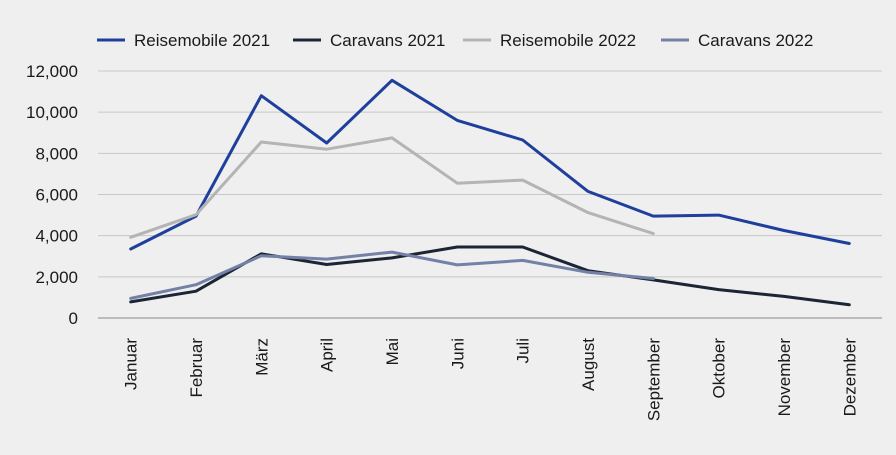  I want to click on y-axis-ticks: 0 2,000 4,000 6,000 8,000 10,000 12,000, so click(52, 195).